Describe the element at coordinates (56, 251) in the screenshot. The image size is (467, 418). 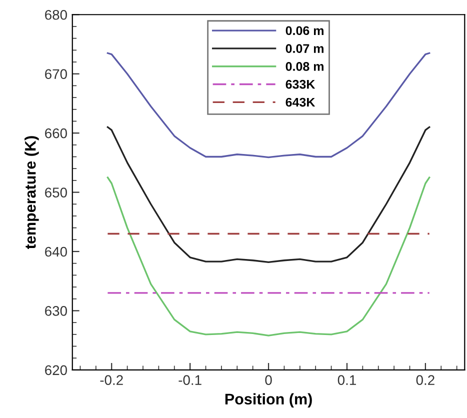
I see `y-tick-label: 640` at that location.